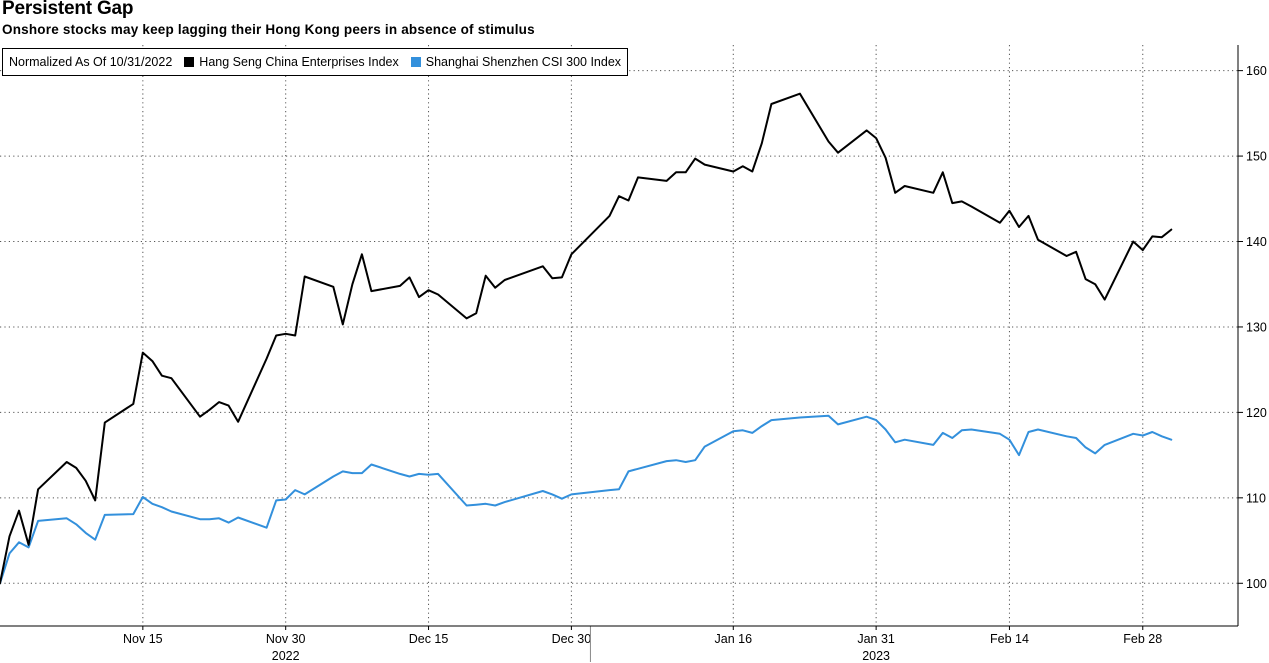 The image size is (1269, 663). Describe the element at coordinates (1256, 584) in the screenshot. I see `y-tick-label: 100` at that location.